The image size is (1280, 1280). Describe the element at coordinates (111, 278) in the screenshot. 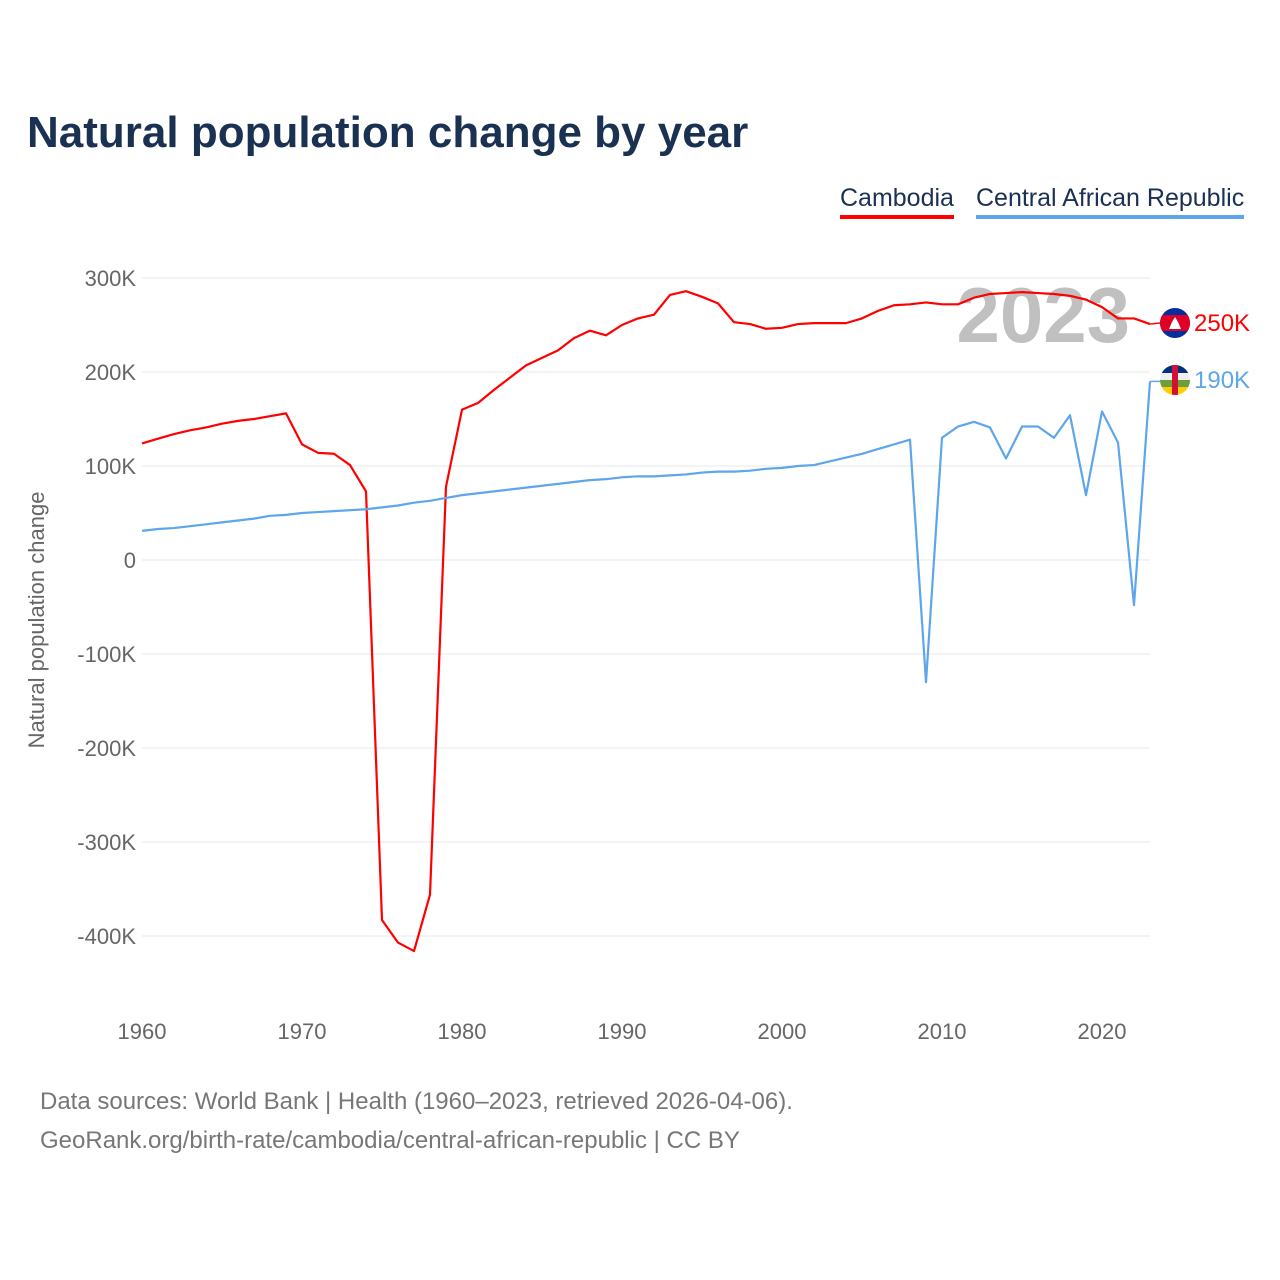

I see `y-tick-label: 300K` at that location.